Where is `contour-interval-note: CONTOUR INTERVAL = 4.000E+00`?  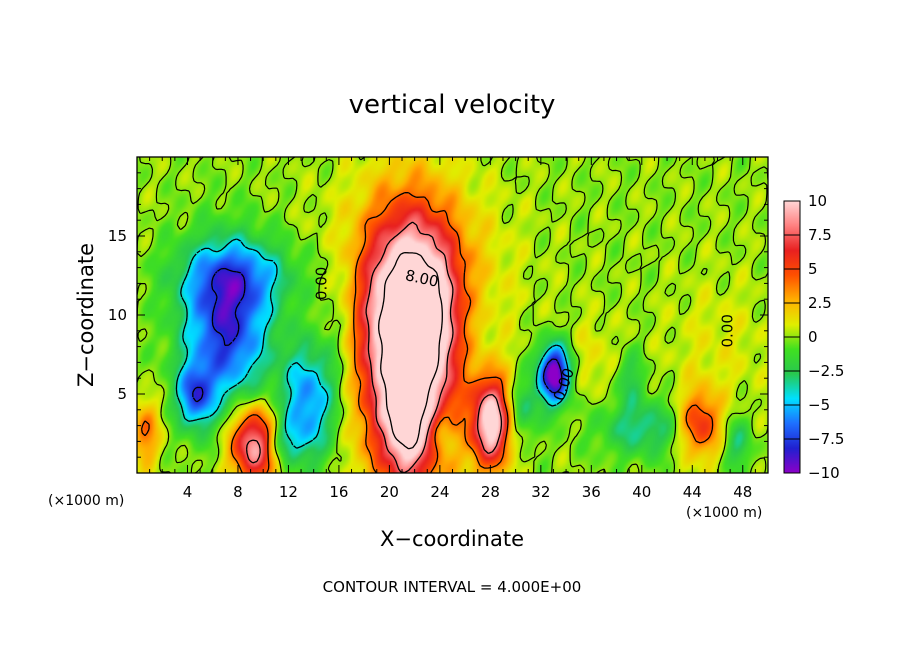 contour-interval-note: CONTOUR INTERVAL = 4.000E+00 is located at coordinates (452, 587).